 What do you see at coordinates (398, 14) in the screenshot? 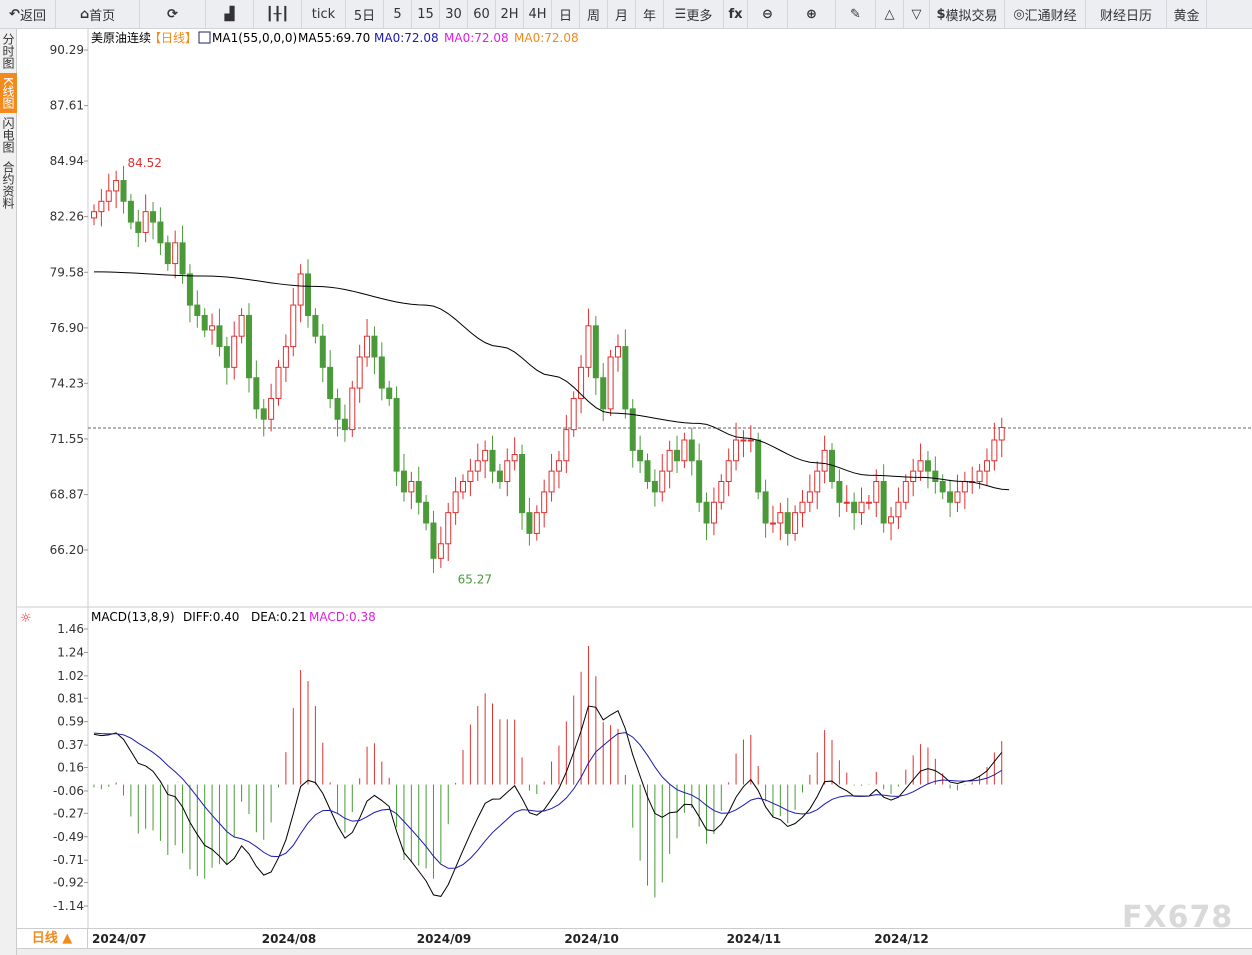
I see `toolbar-btn-item-7: 5` at bounding box center [398, 14].